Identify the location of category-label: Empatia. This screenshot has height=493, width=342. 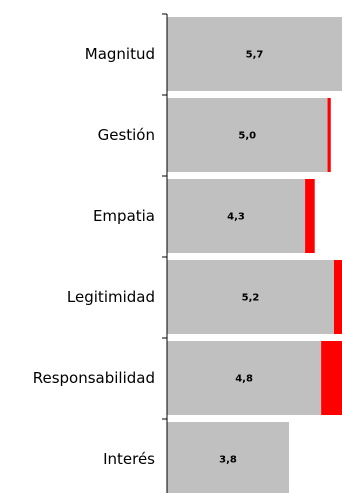
(124, 216).